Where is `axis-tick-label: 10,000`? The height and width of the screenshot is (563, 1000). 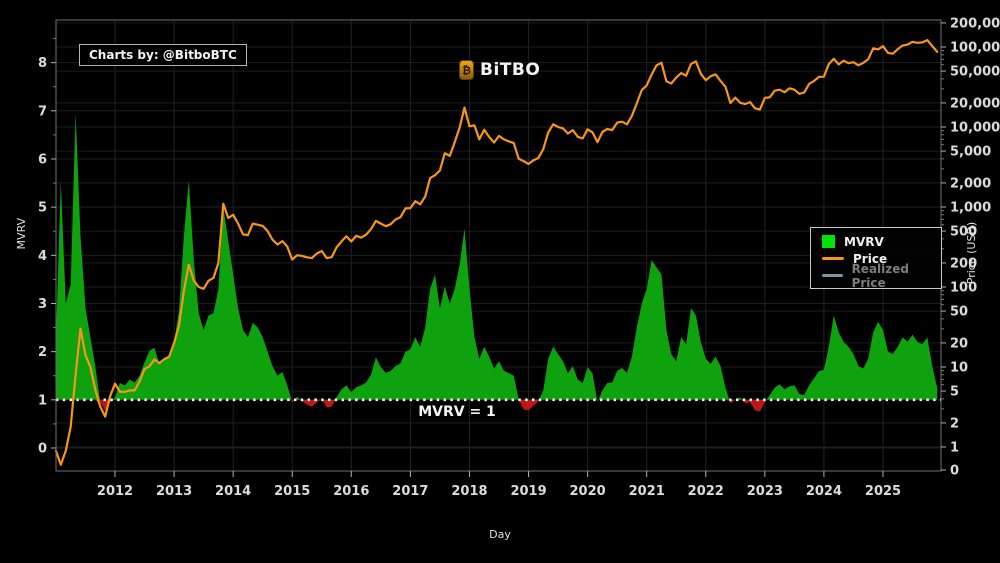 axis-tick-label: 10,000 is located at coordinates (975, 128).